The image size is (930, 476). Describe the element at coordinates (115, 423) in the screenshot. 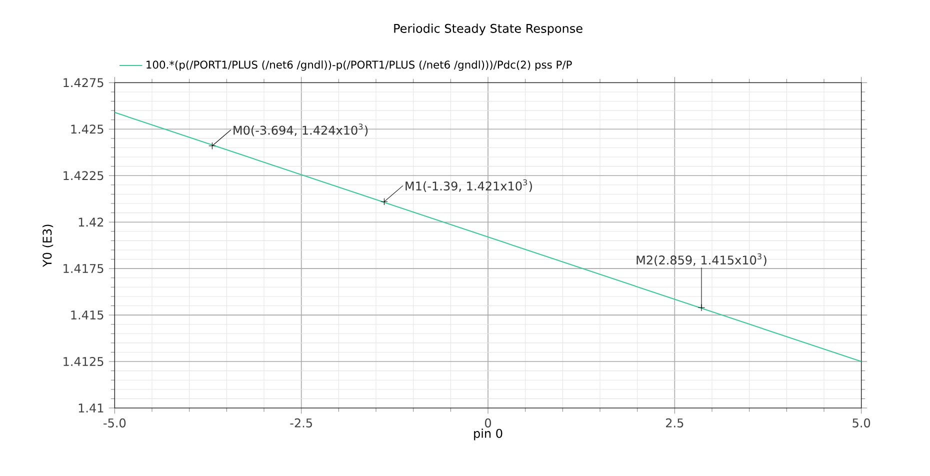

I see `x-tick-label: -5.0` at that location.